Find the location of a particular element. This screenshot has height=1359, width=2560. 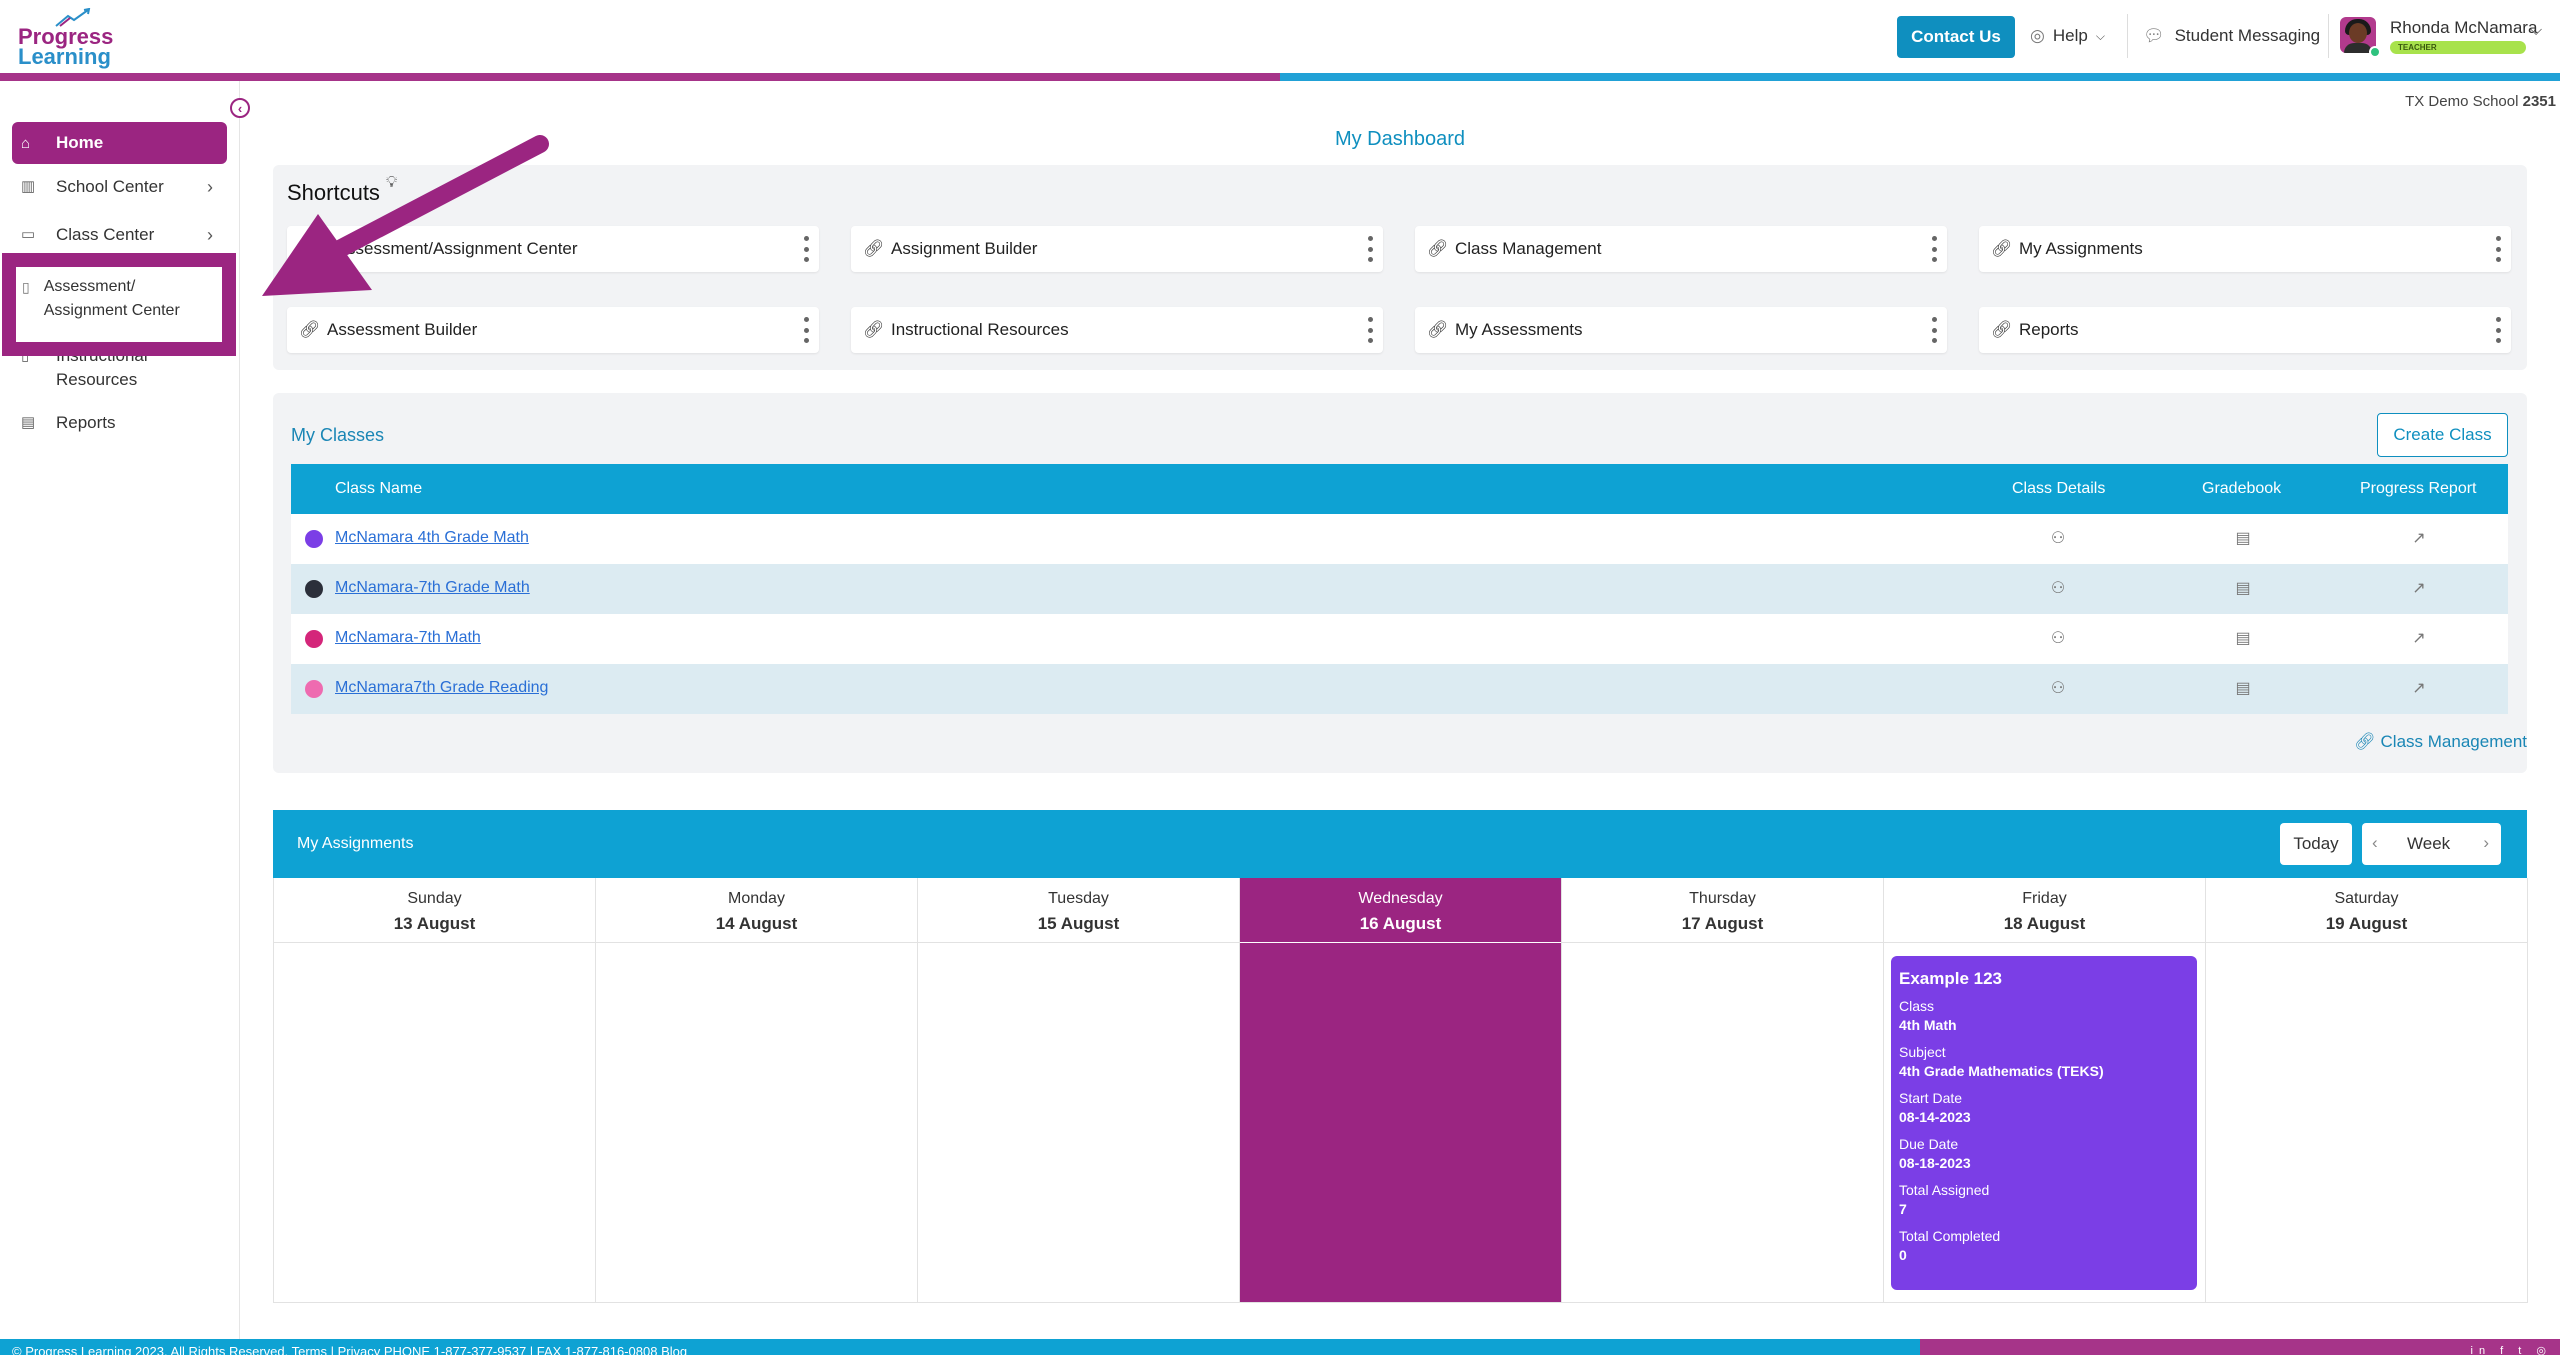

table-row: McNamara 4th Grade Math ⚇ ▤ ↗ is located at coordinates (1399, 539).